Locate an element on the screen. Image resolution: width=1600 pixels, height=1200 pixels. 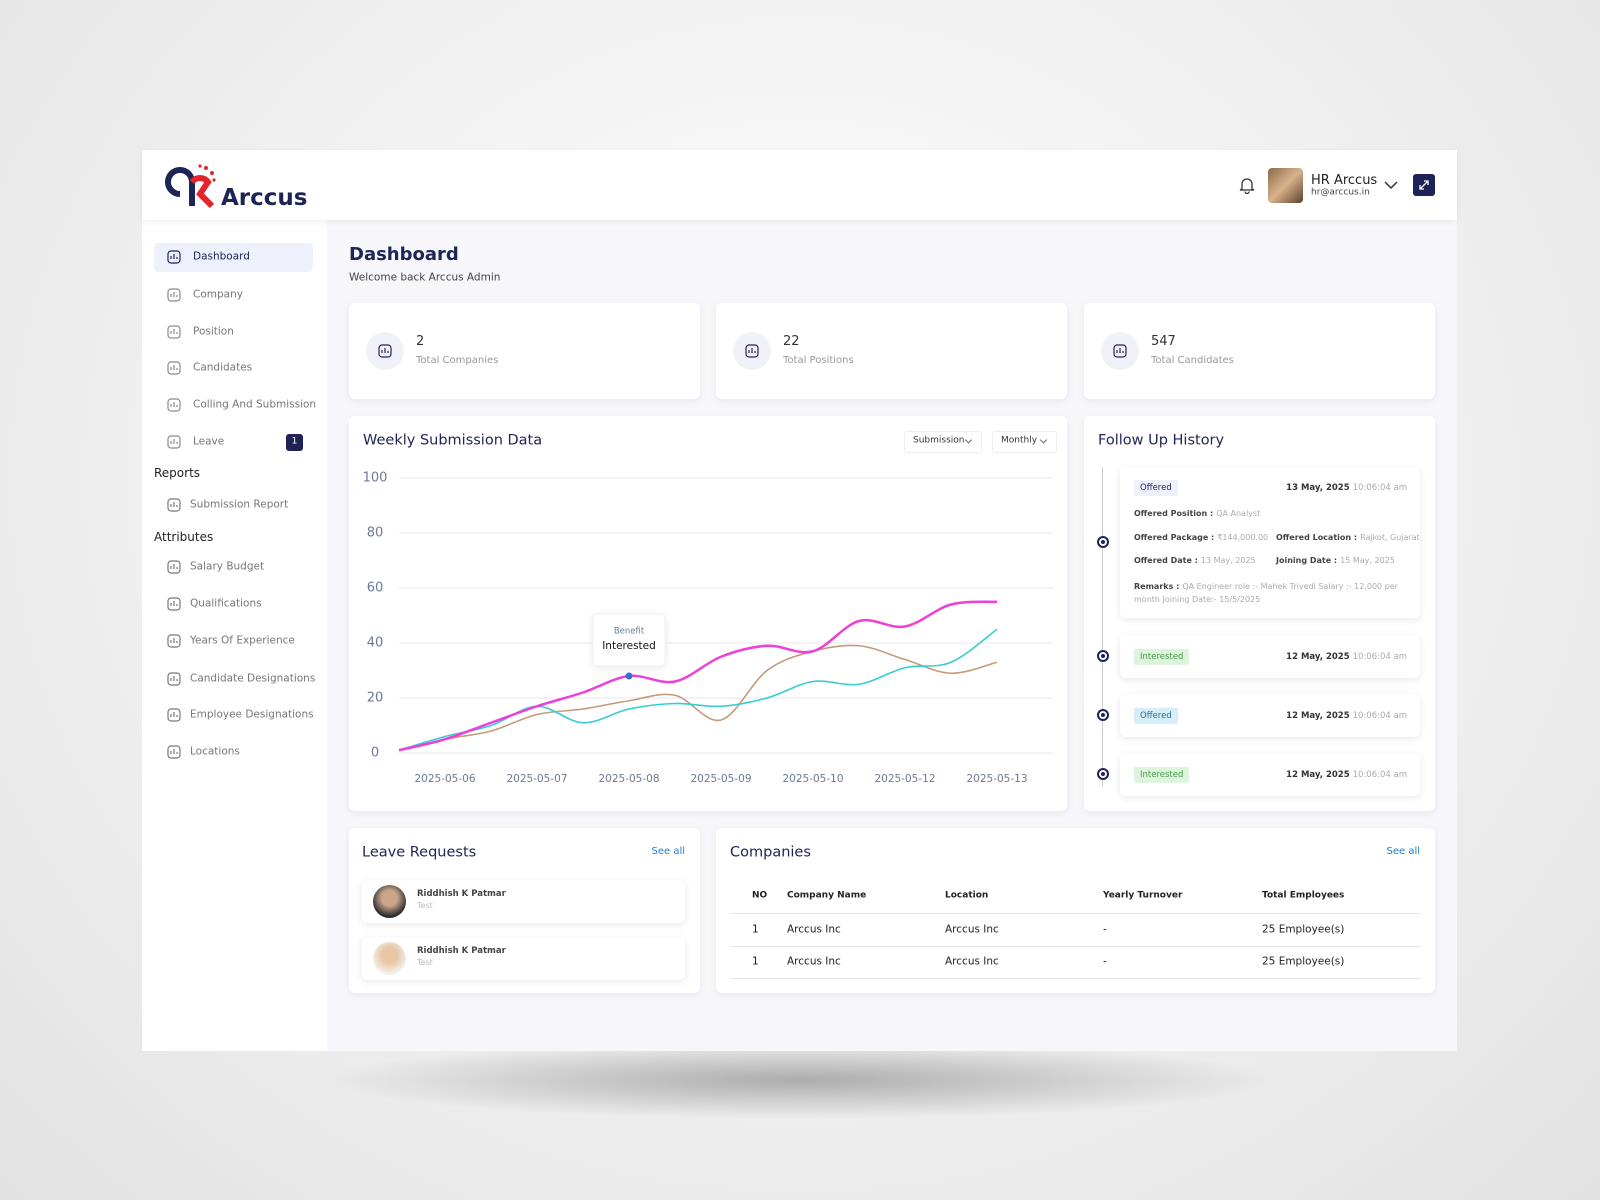
bell-icon is located at coordinates (1247, 185).